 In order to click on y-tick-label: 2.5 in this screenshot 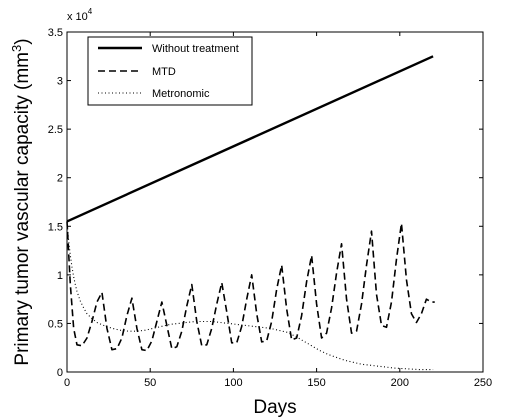, I will do `click(55, 130)`.